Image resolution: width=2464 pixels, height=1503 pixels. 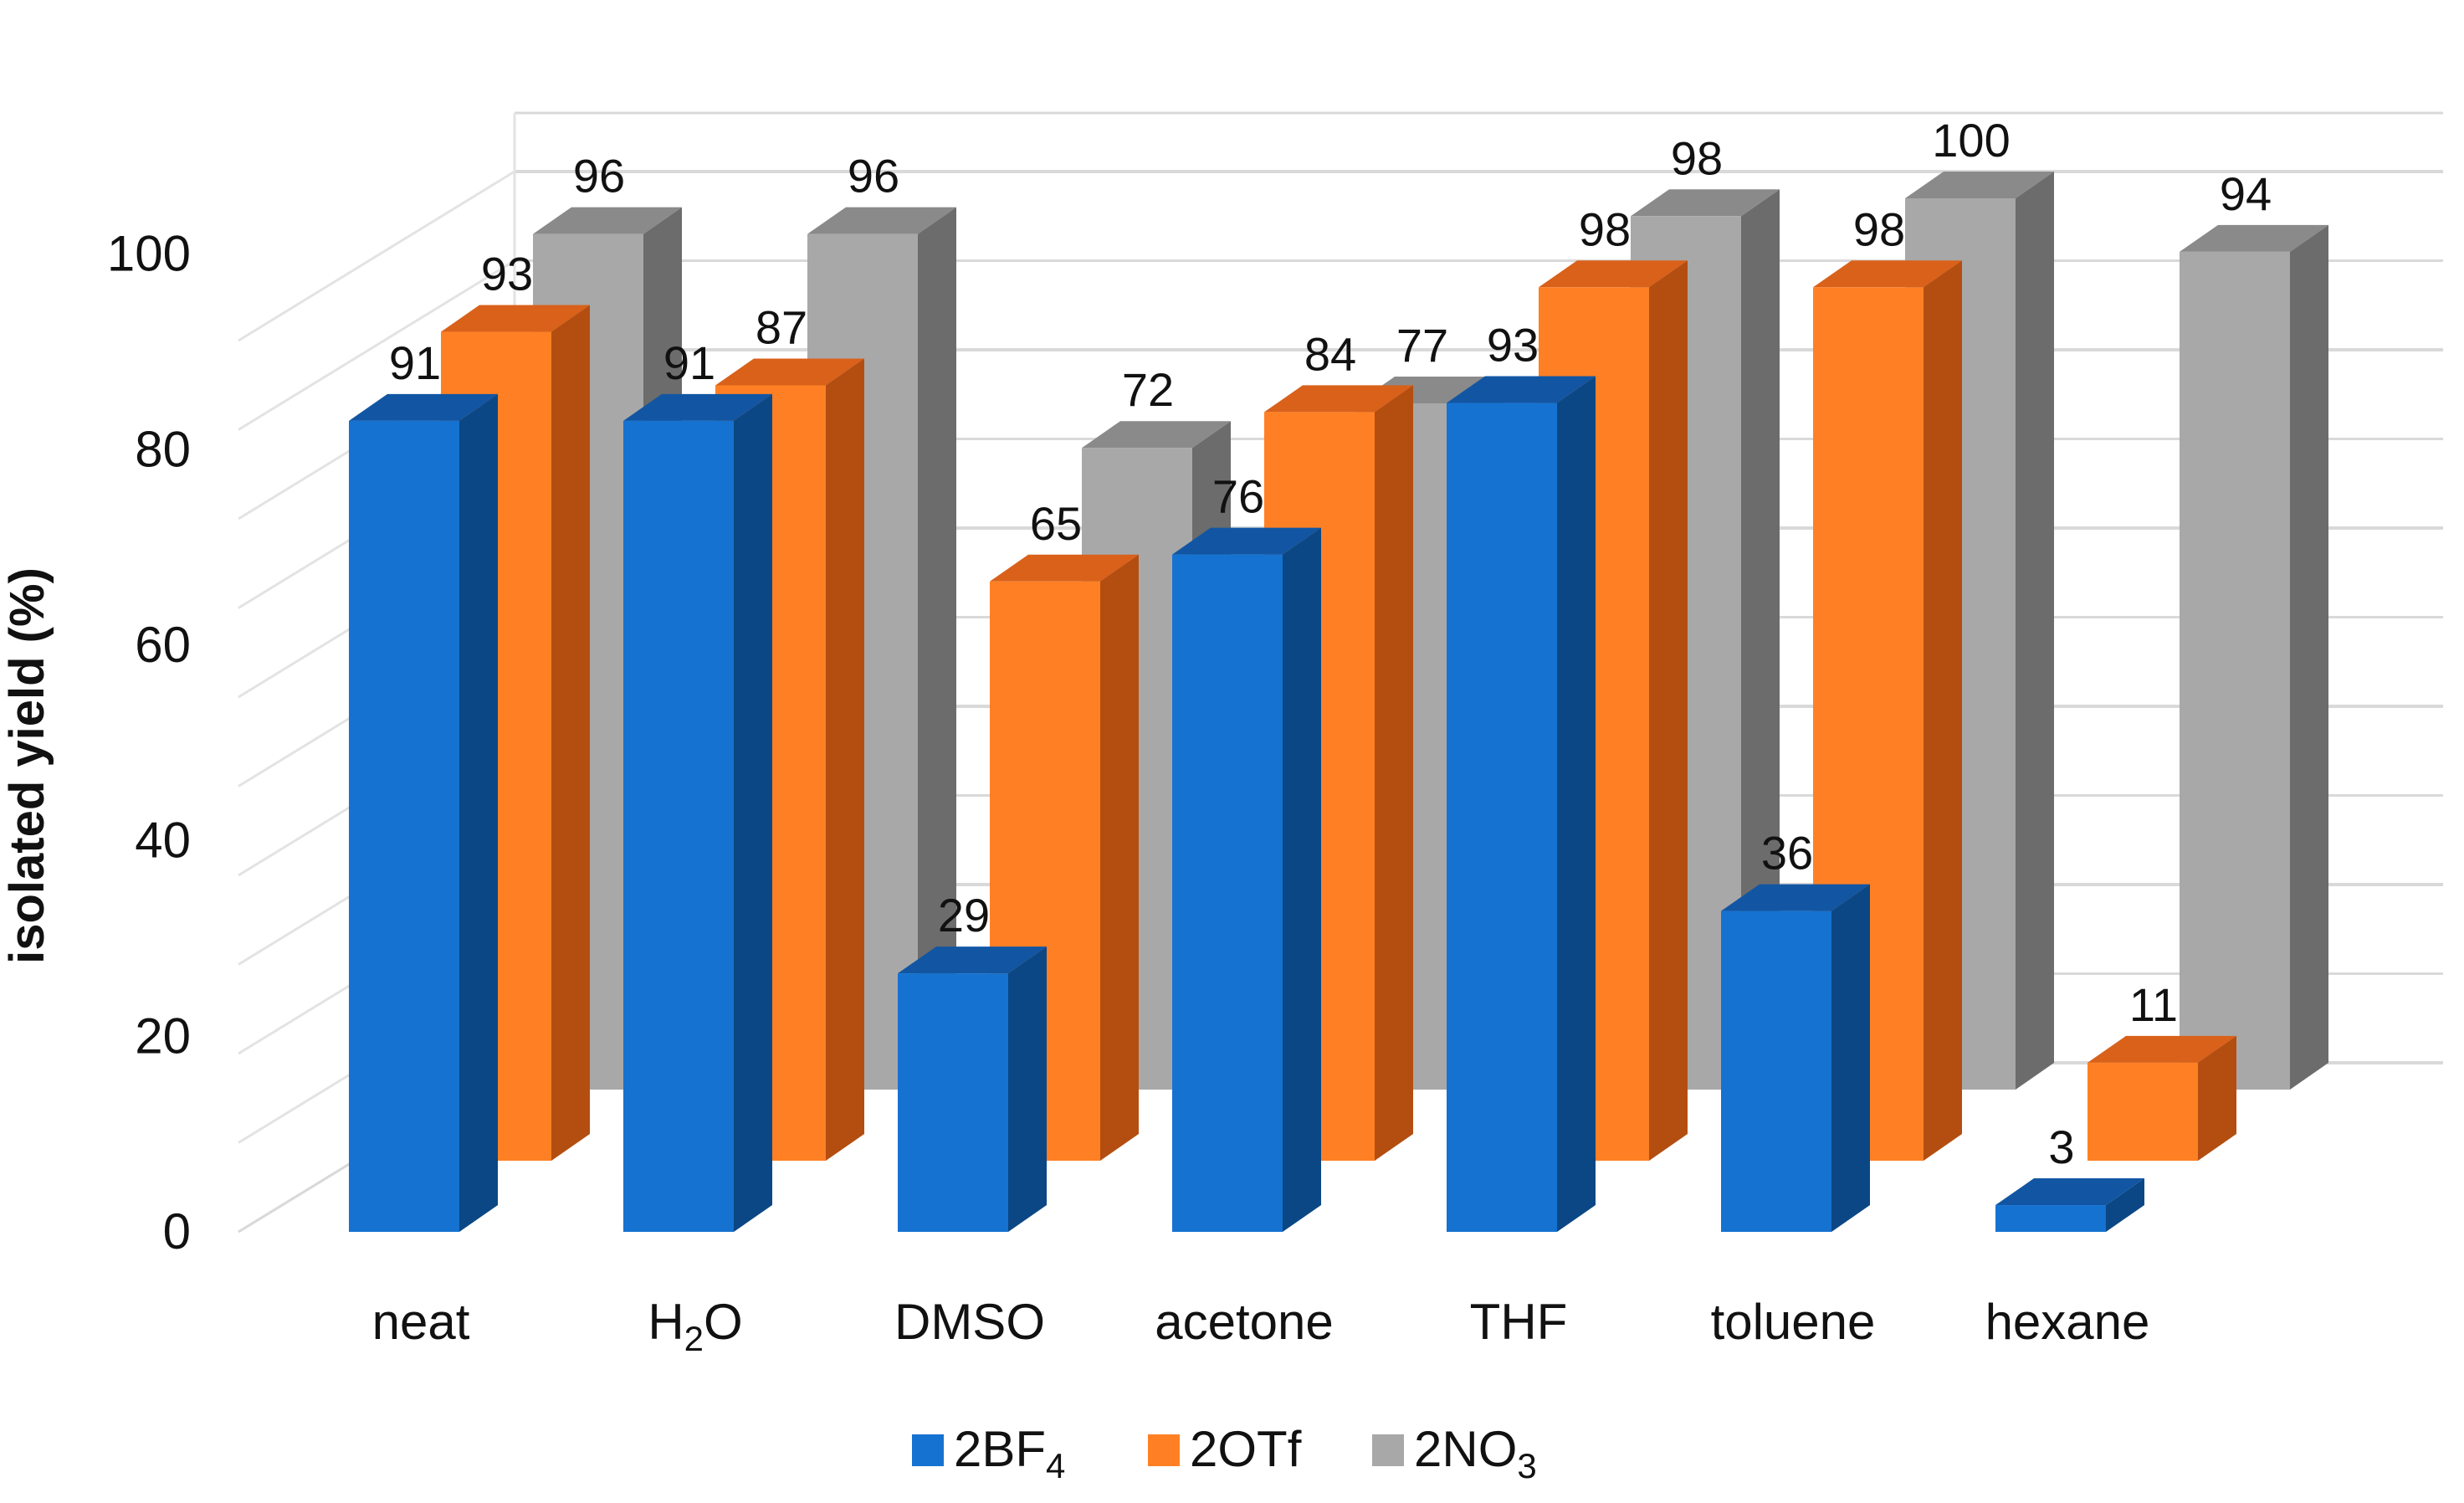 I want to click on x-category-label: neat, so click(x=421, y=1322).